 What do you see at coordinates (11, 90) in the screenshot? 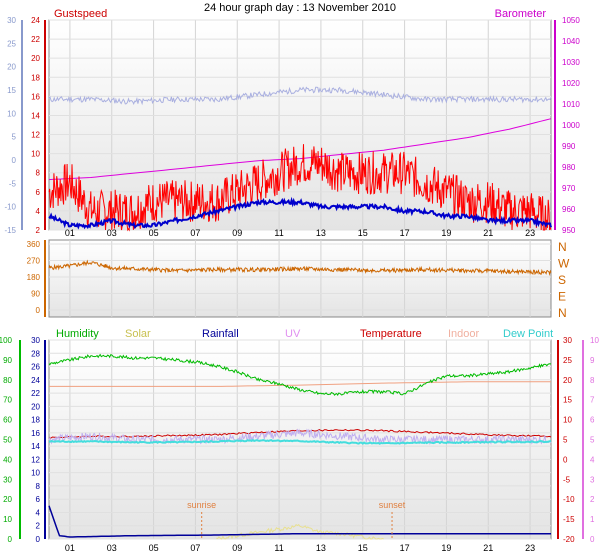
I see `top-left-blue-axis-tick: 15` at bounding box center [11, 90].